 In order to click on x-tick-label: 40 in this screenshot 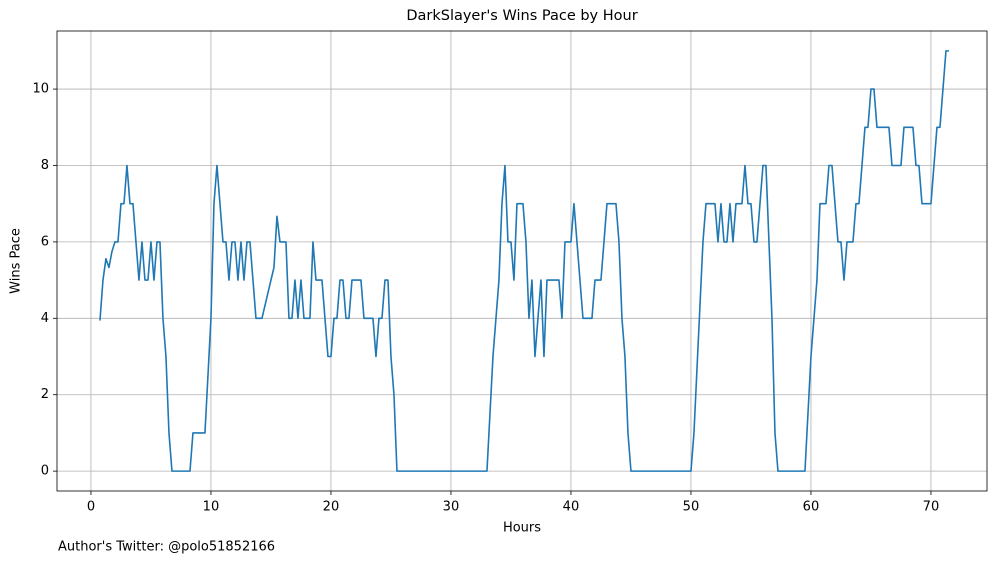, I will do `click(571, 507)`.